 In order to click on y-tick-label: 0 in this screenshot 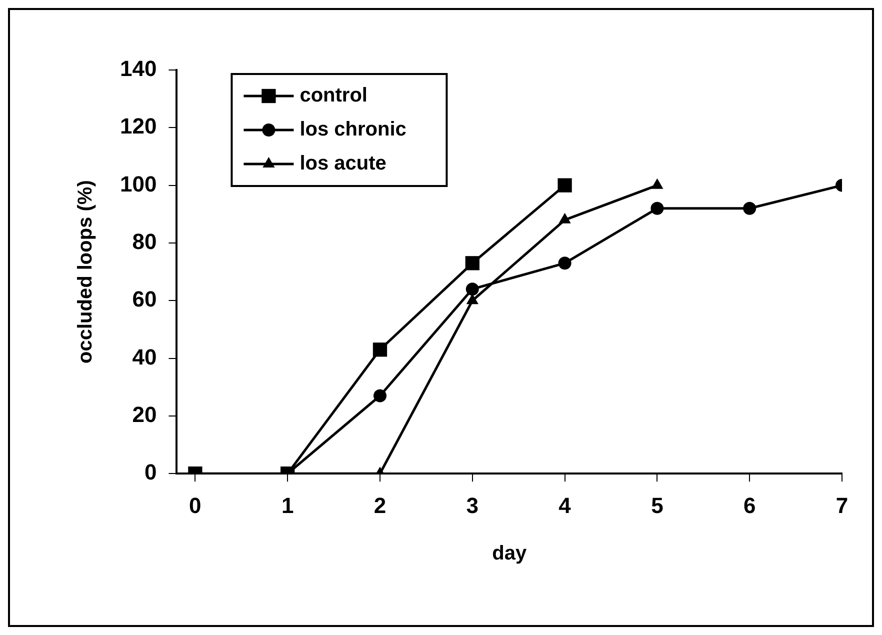, I will do `click(150, 472)`.